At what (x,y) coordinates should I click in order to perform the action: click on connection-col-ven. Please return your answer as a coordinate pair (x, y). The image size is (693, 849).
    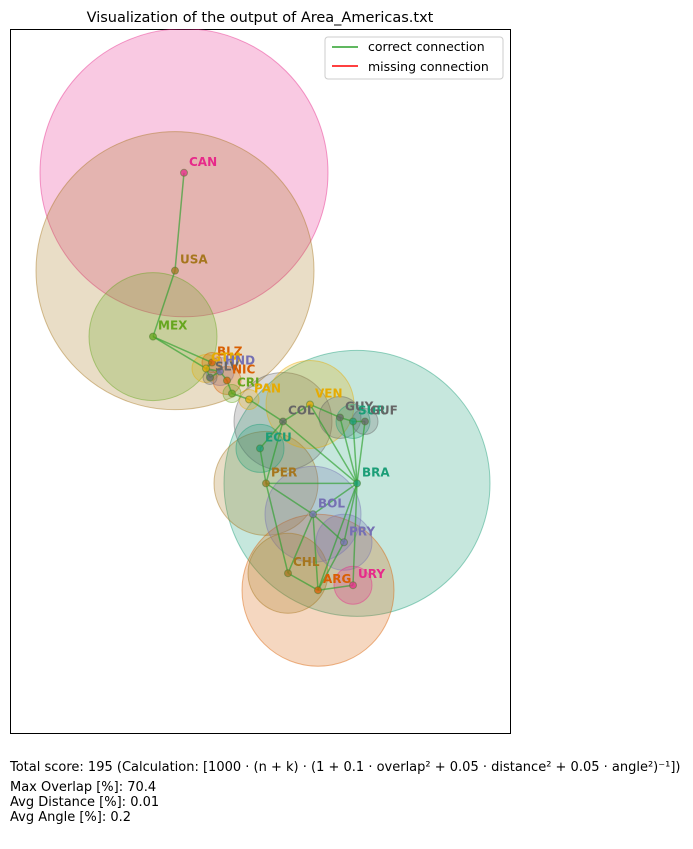
    Looking at the image, I should click on (296, 413).